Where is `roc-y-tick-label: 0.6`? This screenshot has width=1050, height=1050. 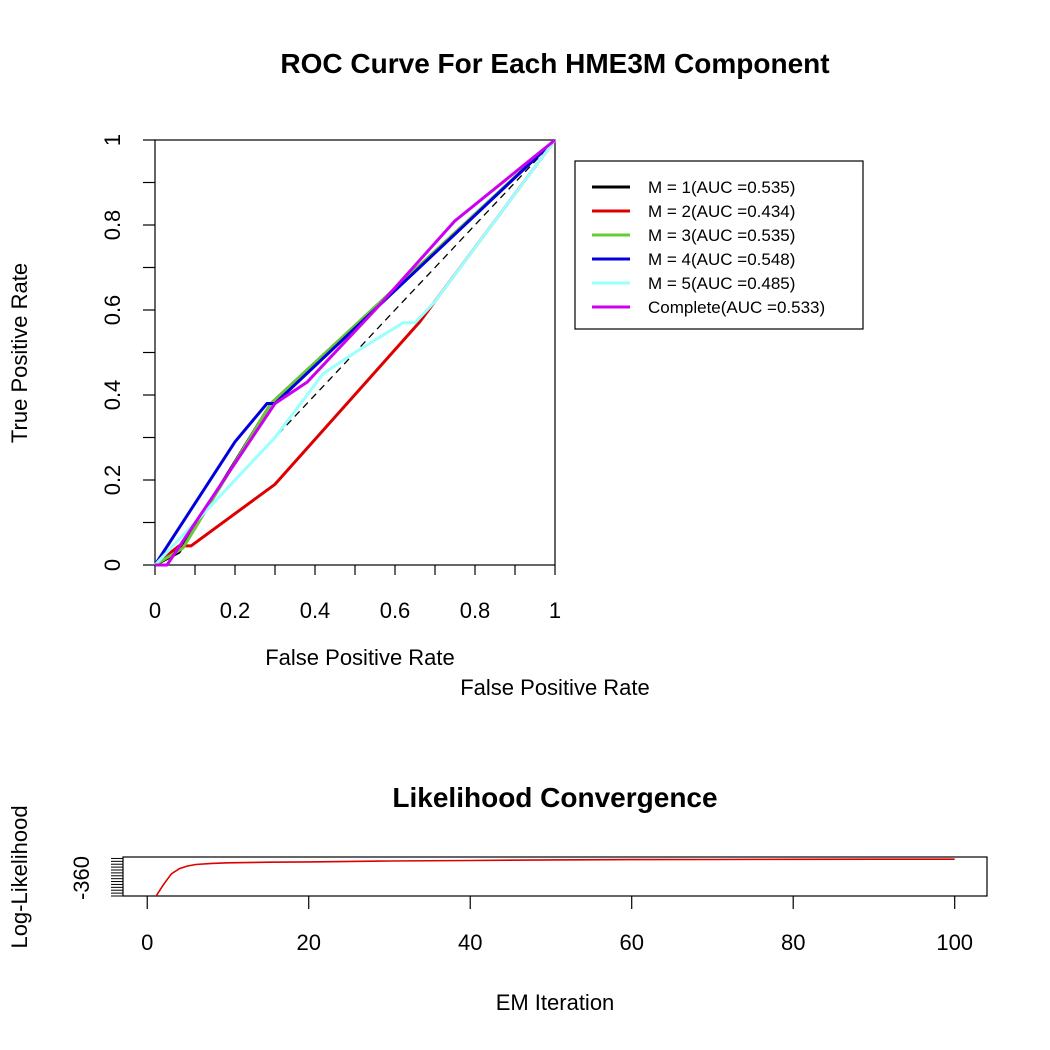
roc-y-tick-label: 0.6 is located at coordinates (112, 310).